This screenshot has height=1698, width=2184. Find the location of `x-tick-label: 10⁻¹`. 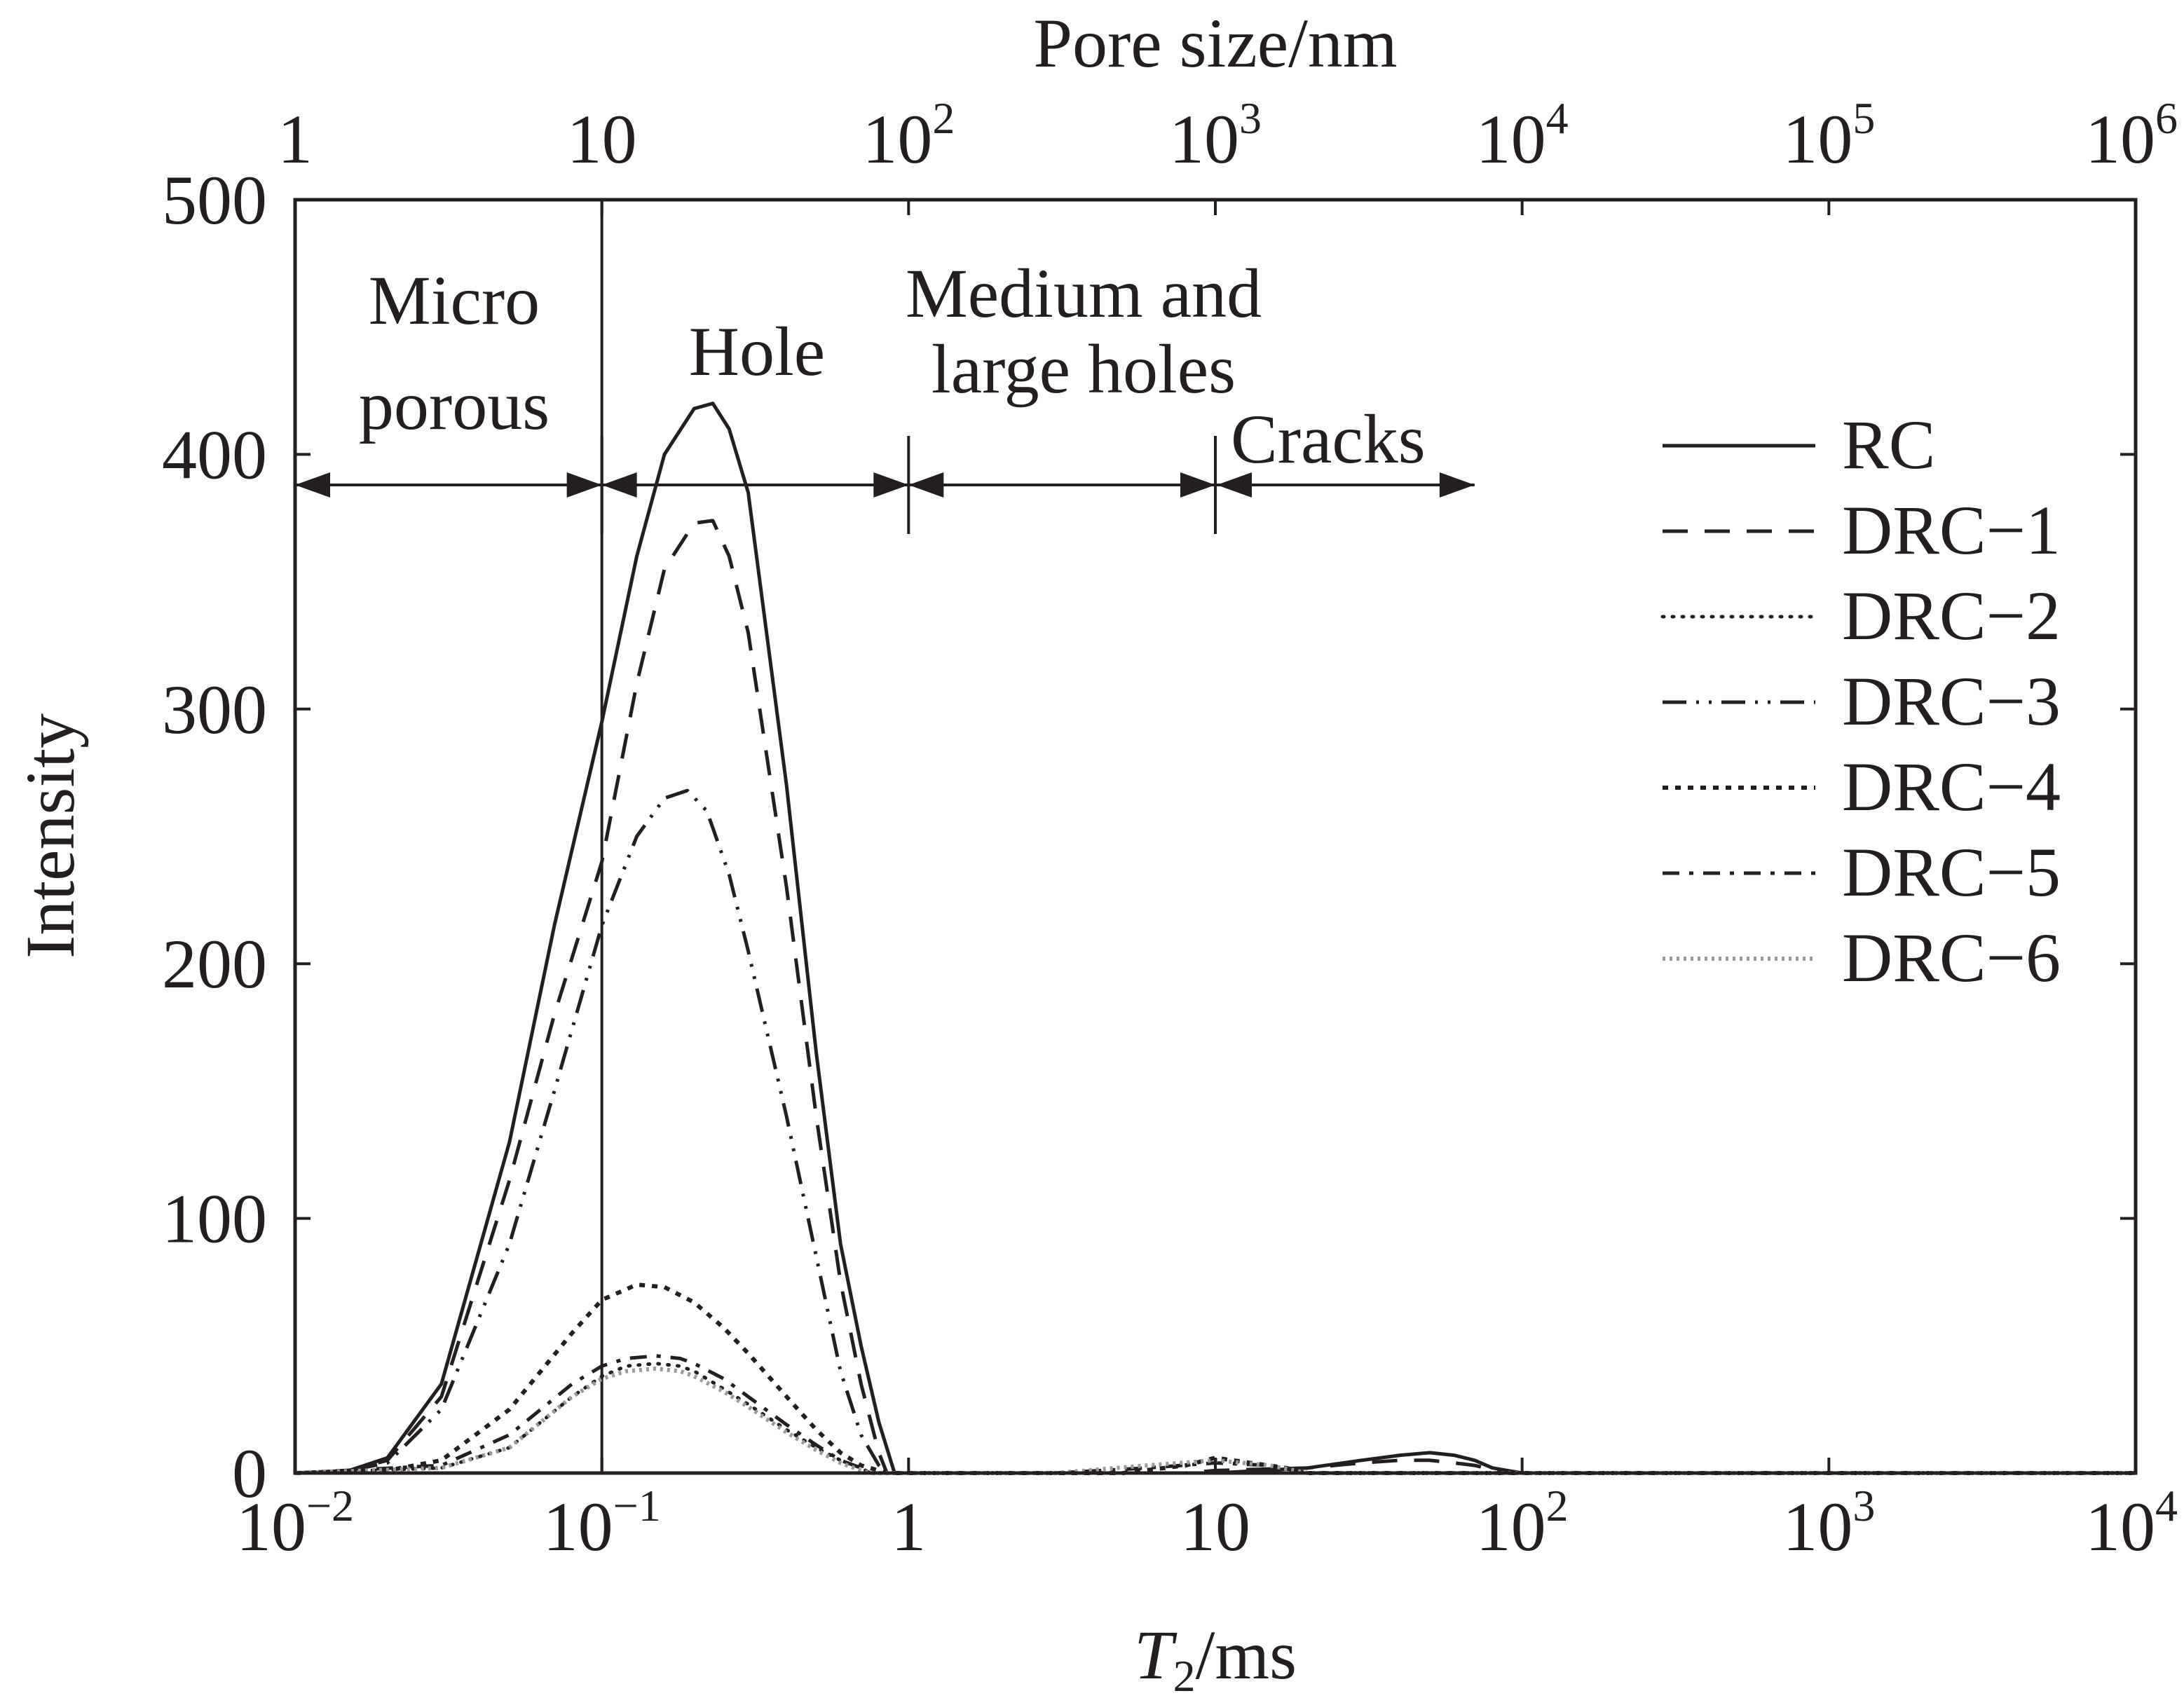

x-tick-label: 10⁻¹ is located at coordinates (602, 1523).